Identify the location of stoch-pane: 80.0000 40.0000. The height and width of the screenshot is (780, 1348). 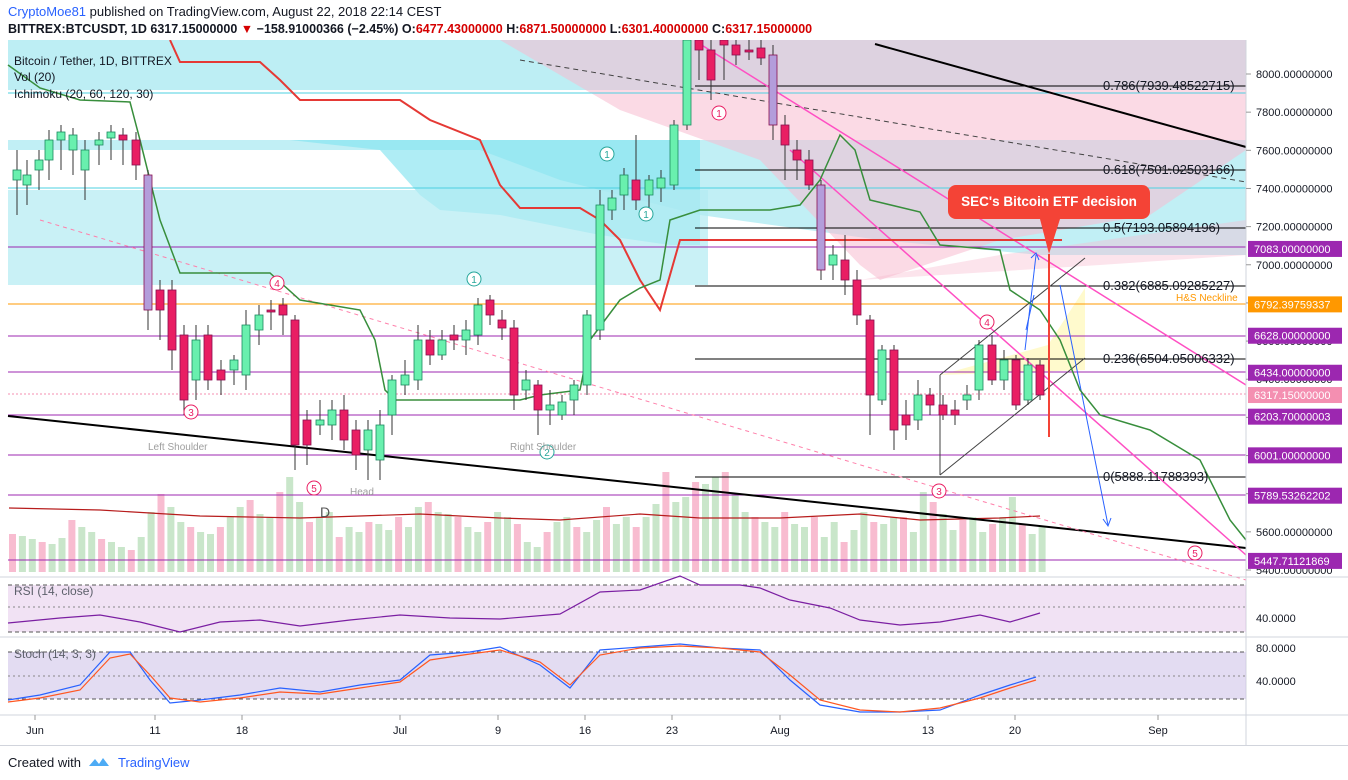
(674, 674).